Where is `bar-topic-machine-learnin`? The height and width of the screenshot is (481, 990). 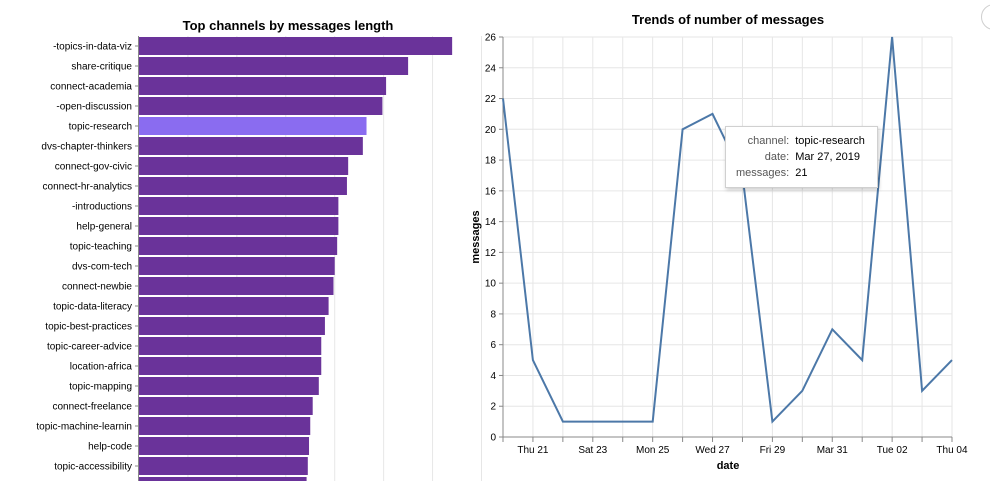
bar-topic-machine-learnin is located at coordinates (225, 426).